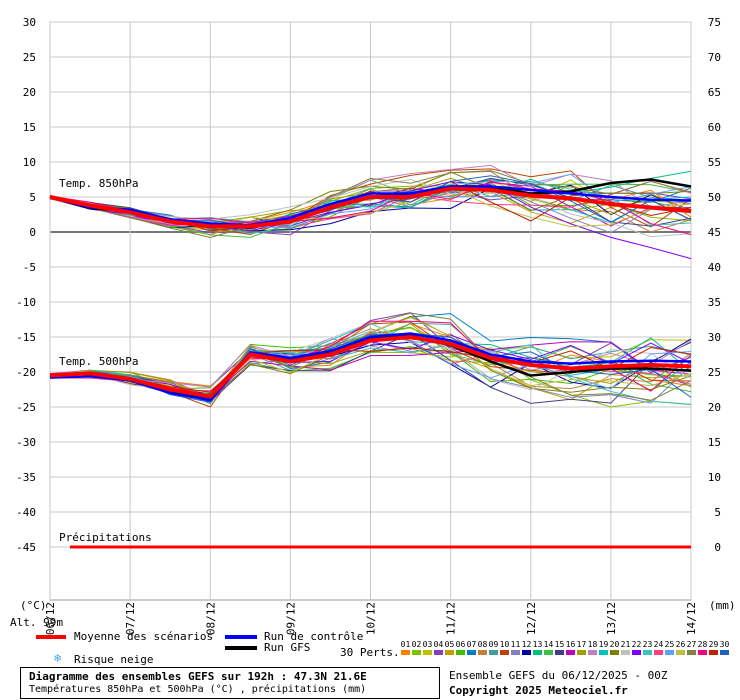 The image size is (740, 700). What do you see at coordinates (558, 675) in the screenshot?
I see `ensemble-run-label: Ensemble GEFS du 06/12/2025 - 00Z` at bounding box center [558, 675].